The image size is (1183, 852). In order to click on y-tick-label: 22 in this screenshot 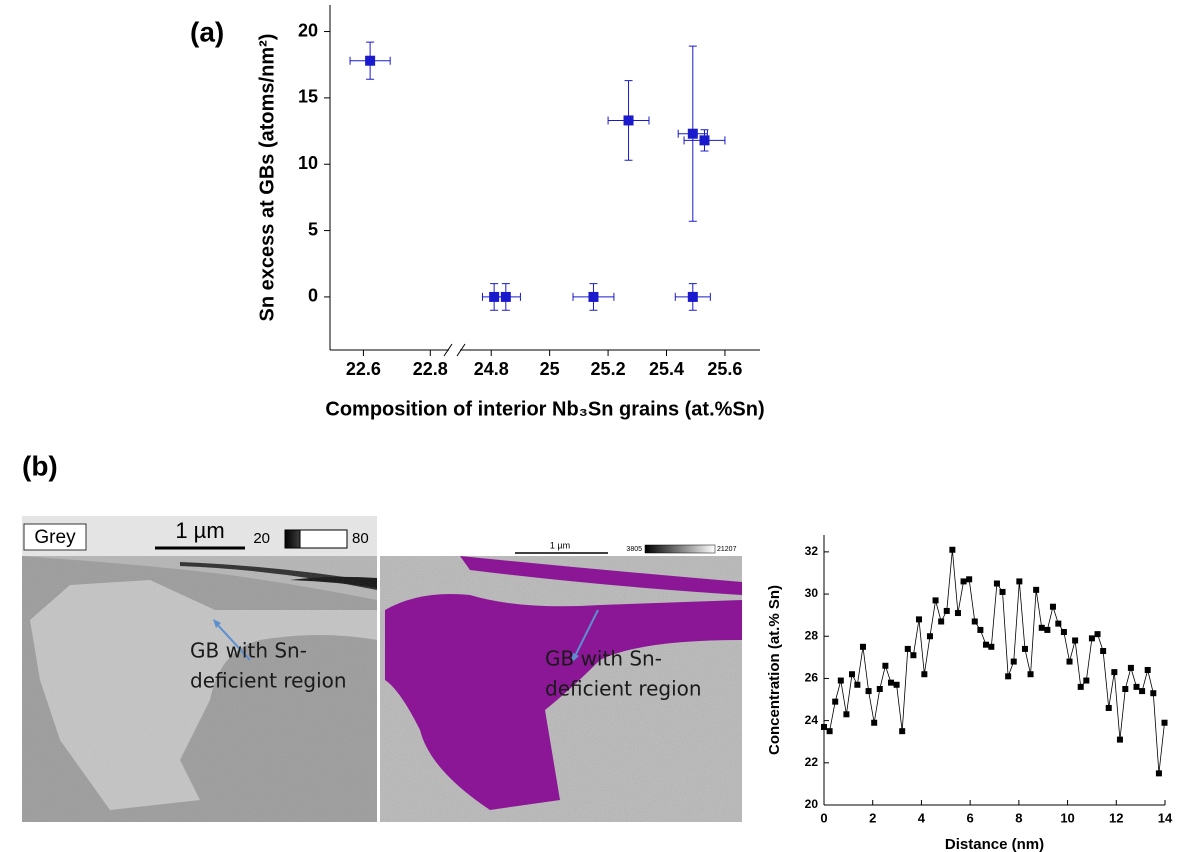, I will do `click(812, 762)`.